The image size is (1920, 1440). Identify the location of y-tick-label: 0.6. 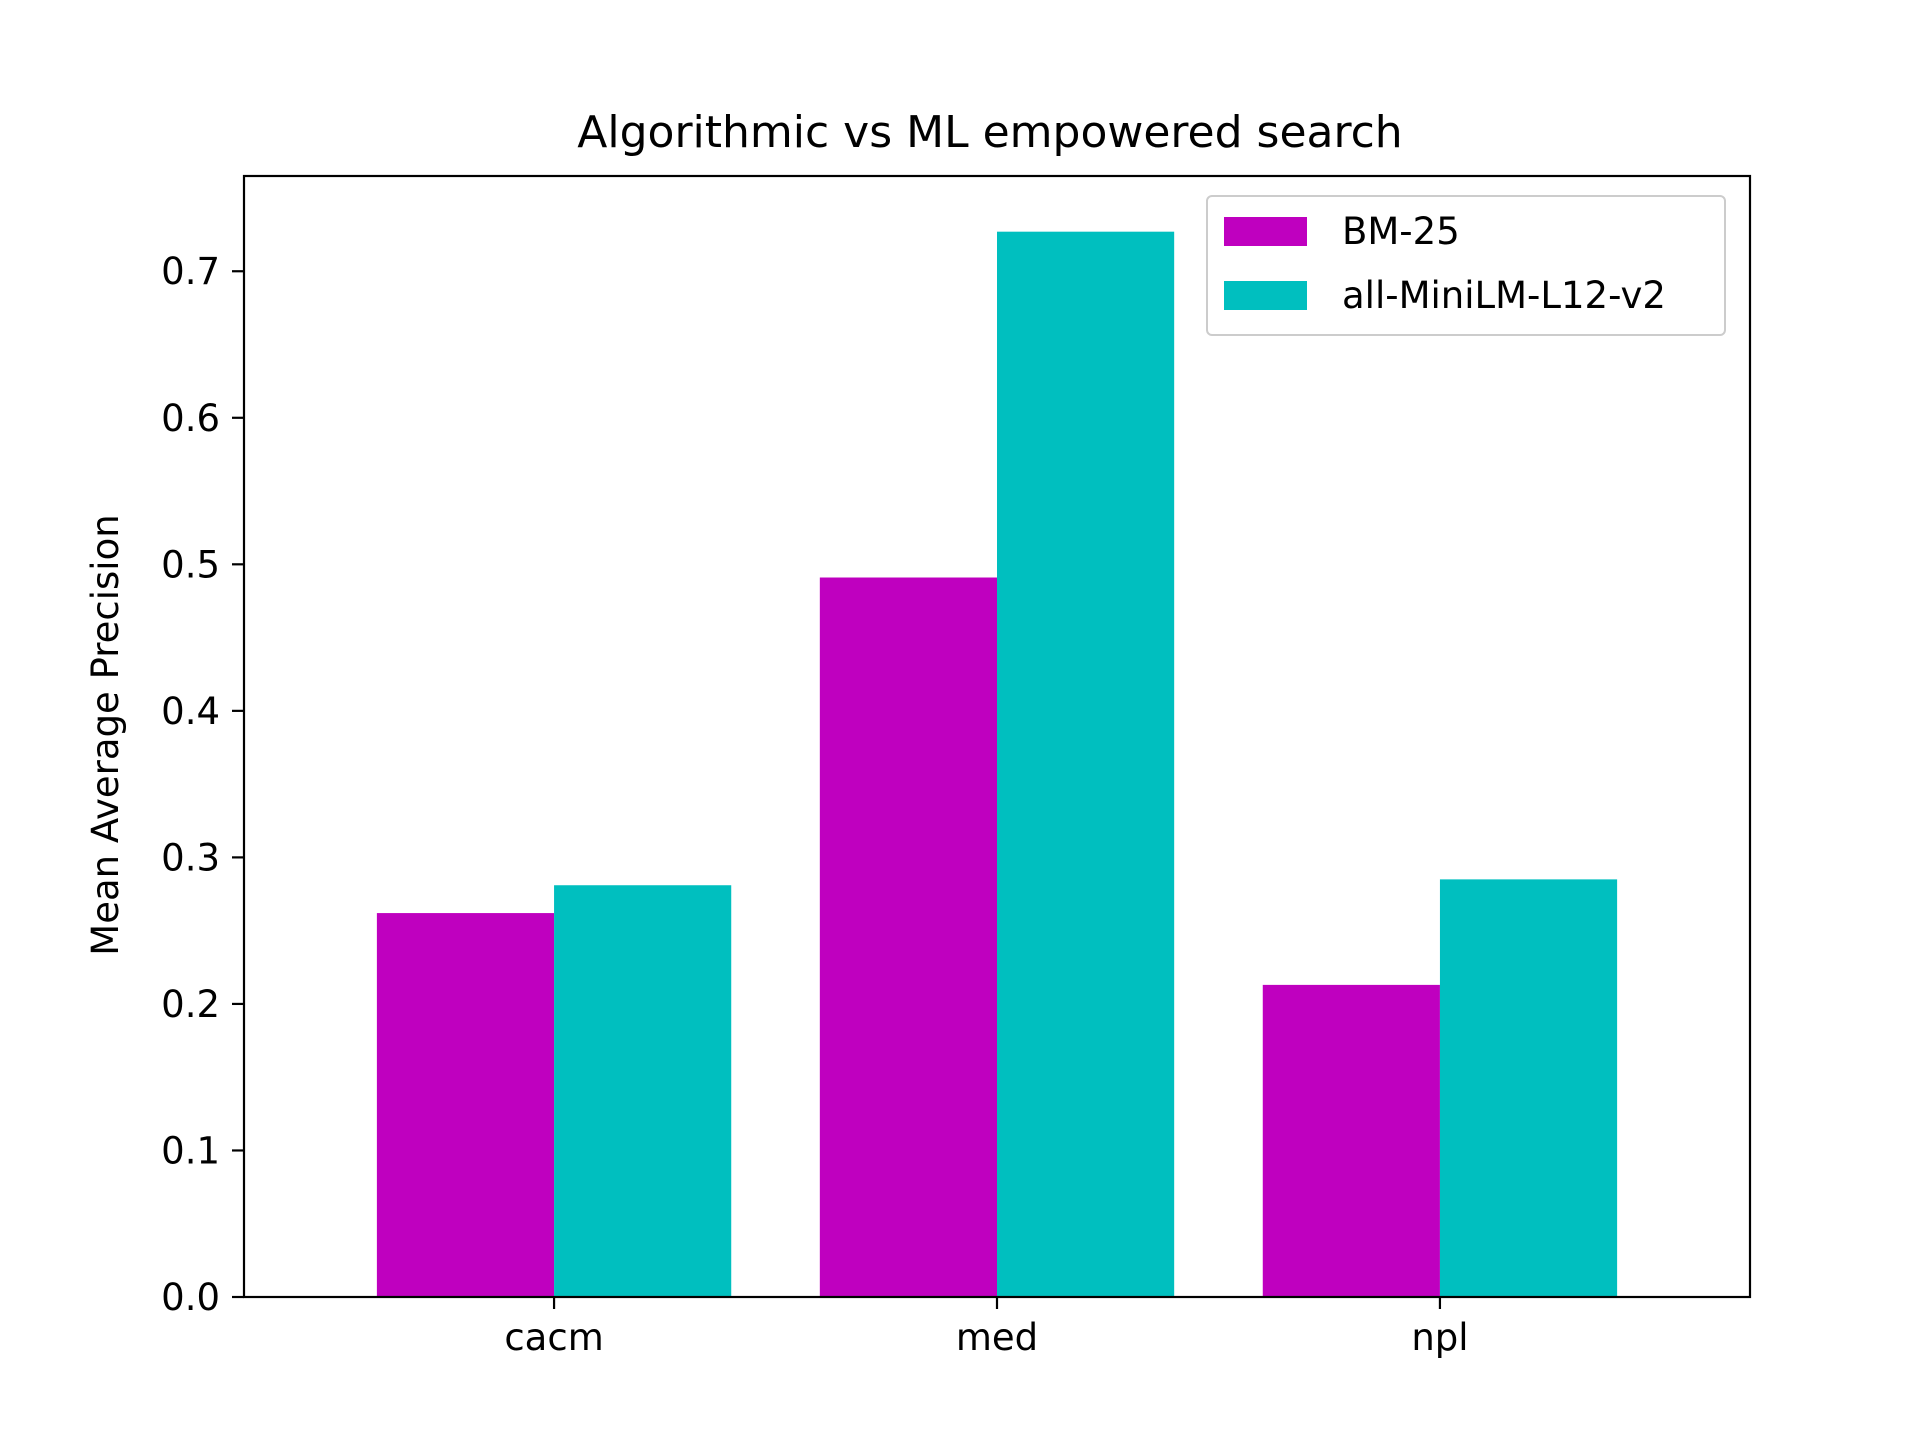
(190, 418).